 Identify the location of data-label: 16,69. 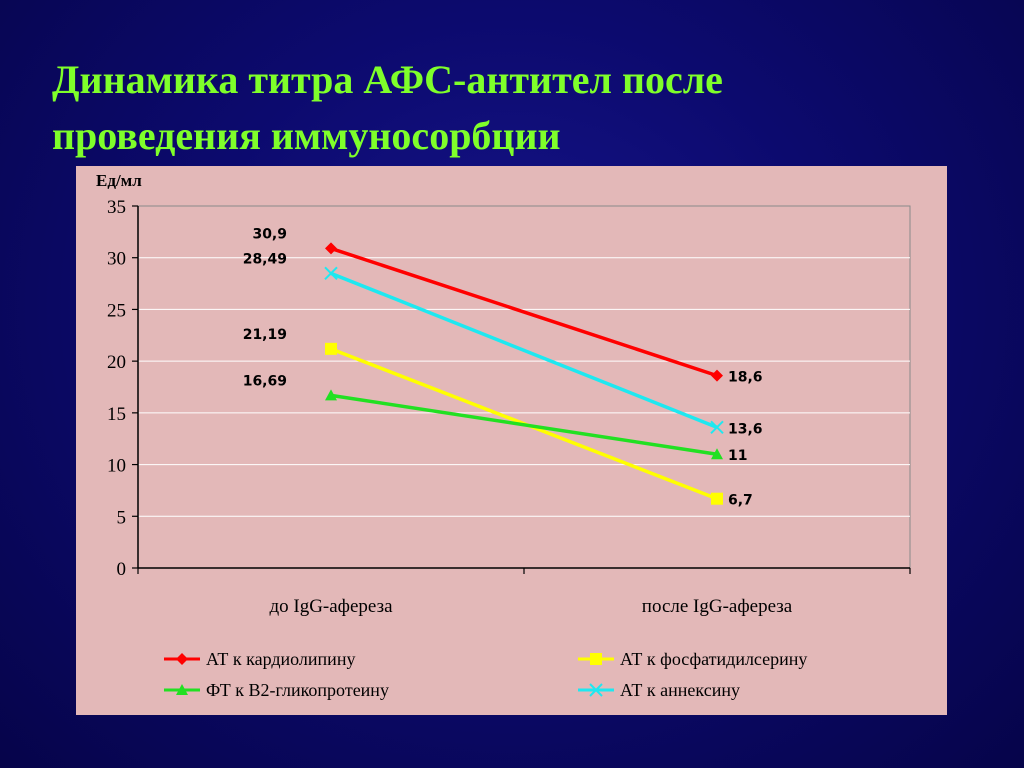
(265, 381).